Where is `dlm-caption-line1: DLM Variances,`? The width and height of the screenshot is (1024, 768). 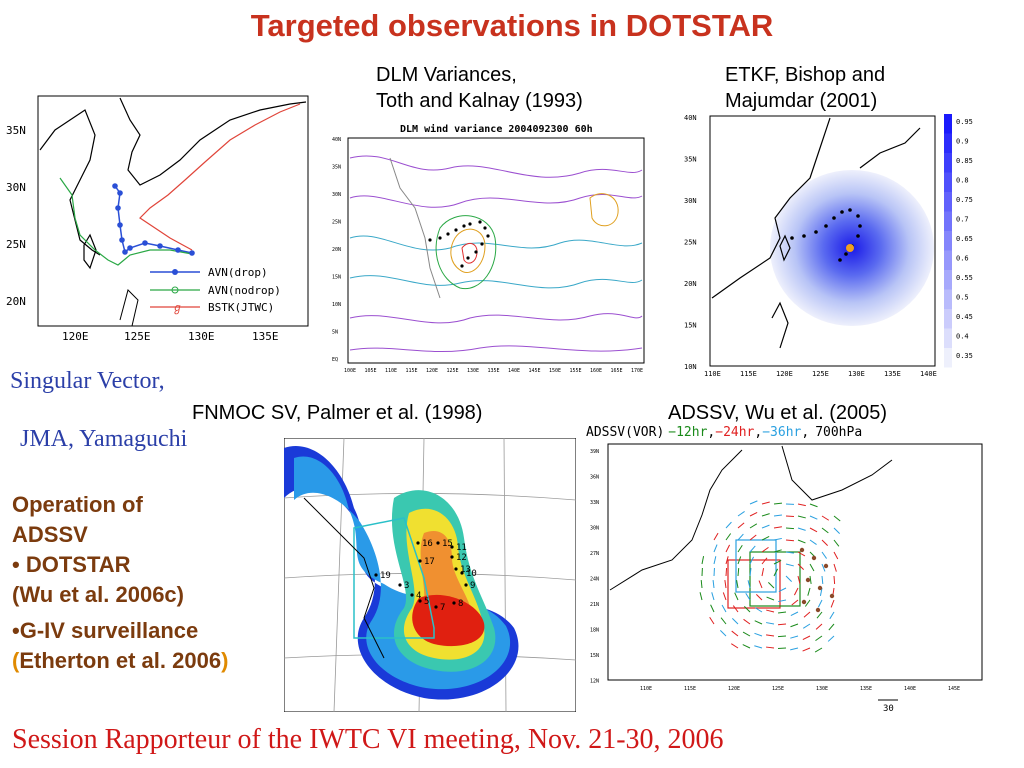 dlm-caption-line1: DLM Variances, is located at coordinates (446, 75).